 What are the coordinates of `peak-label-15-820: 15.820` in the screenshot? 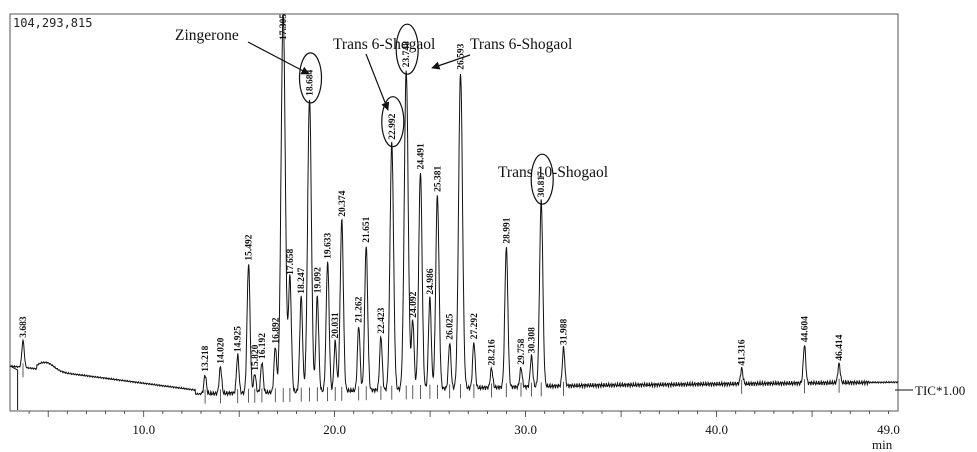 It's located at (256, 357).